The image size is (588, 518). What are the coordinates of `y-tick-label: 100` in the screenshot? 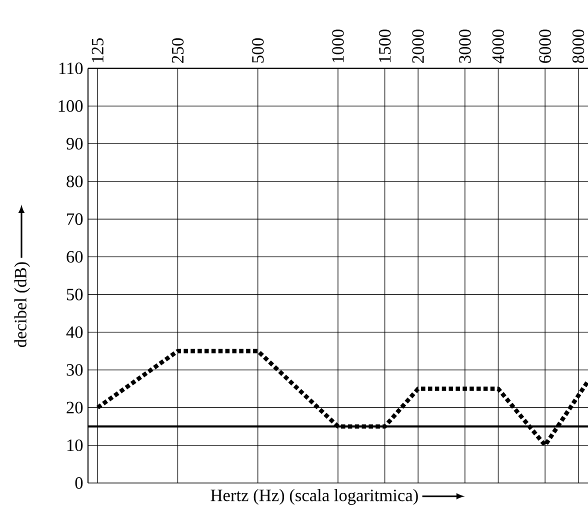 It's located at (70, 106).